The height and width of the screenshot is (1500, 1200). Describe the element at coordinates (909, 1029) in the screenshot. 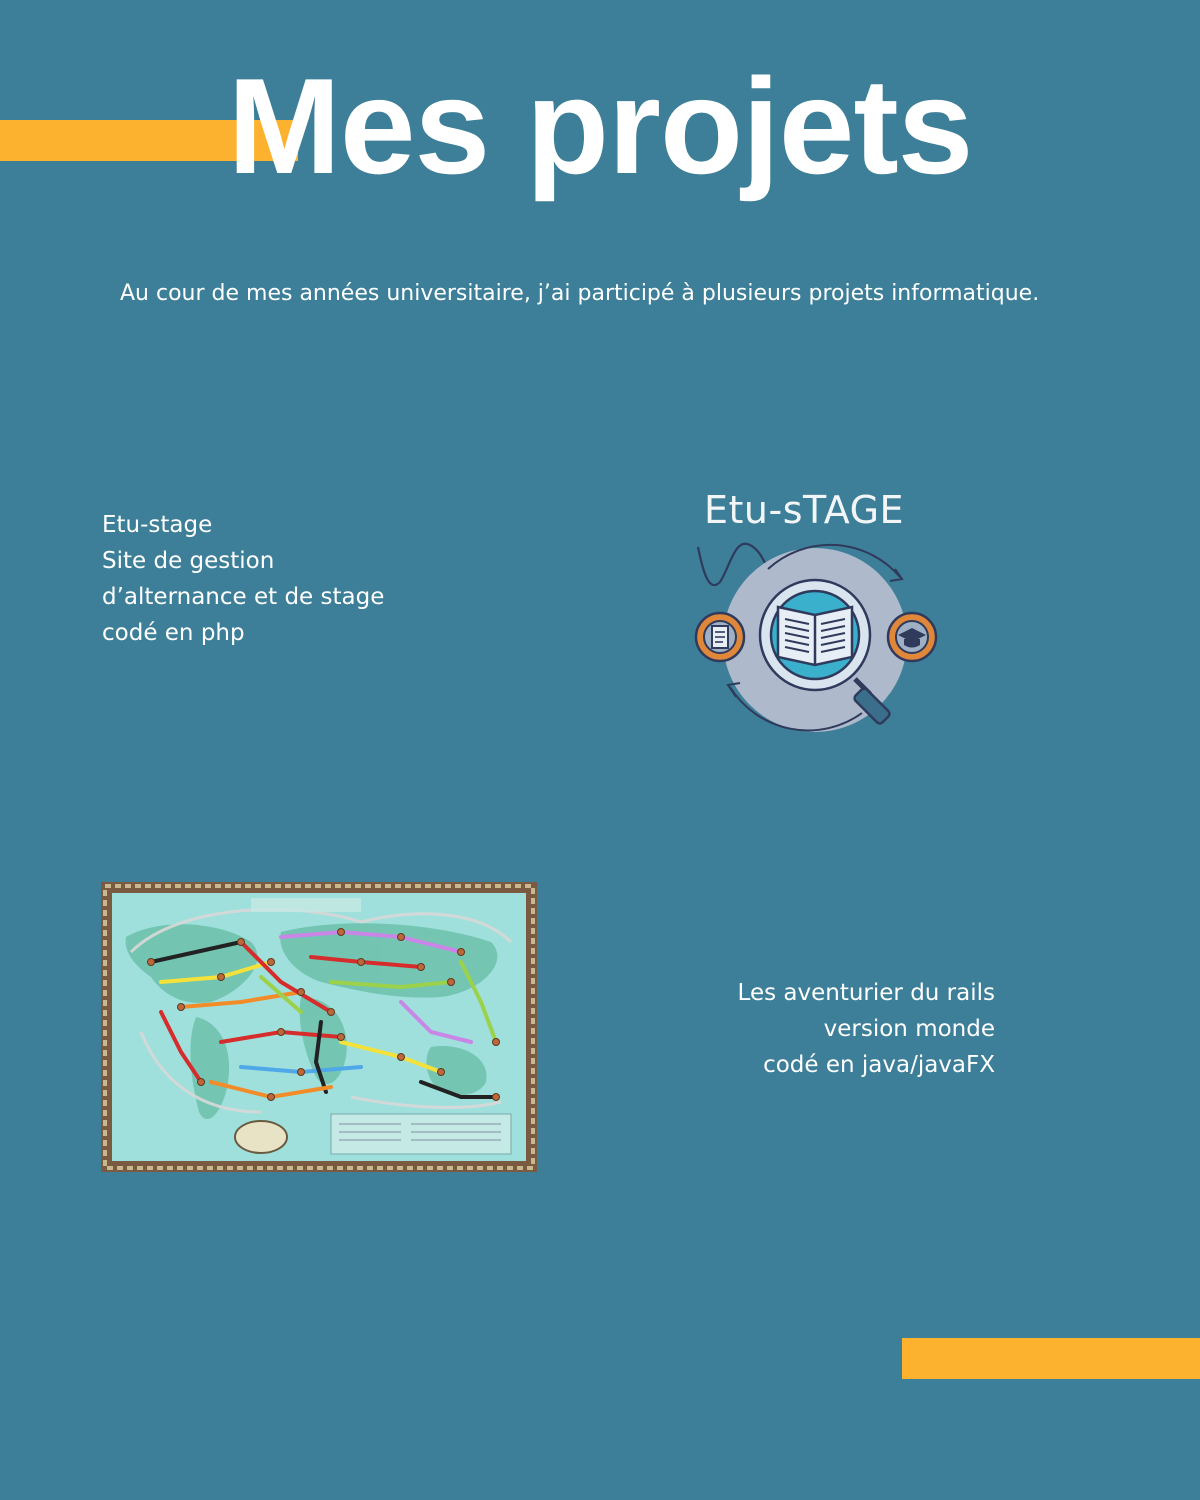

I see `project-rails-line: version monde` at that location.